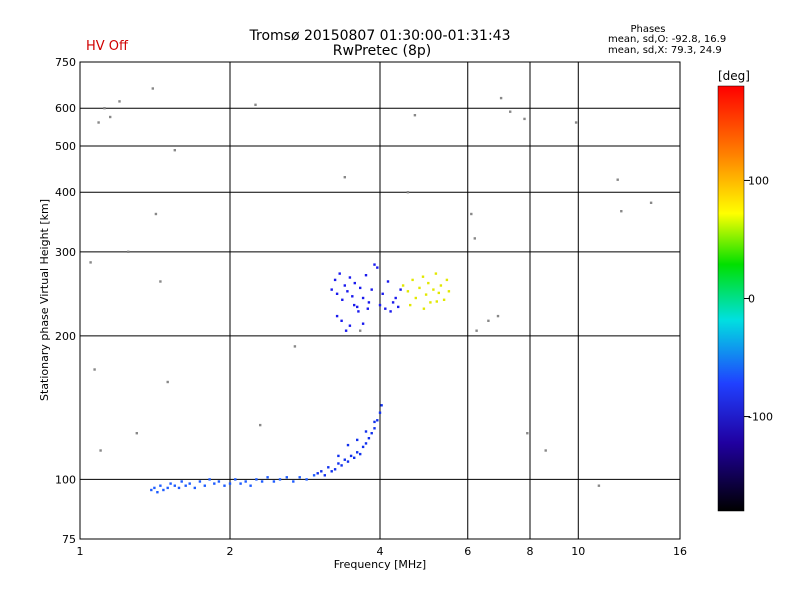 This screenshot has width=800, height=600. What do you see at coordinates (731, 298) in the screenshot?
I see `colorbar-gradient` at bounding box center [731, 298].